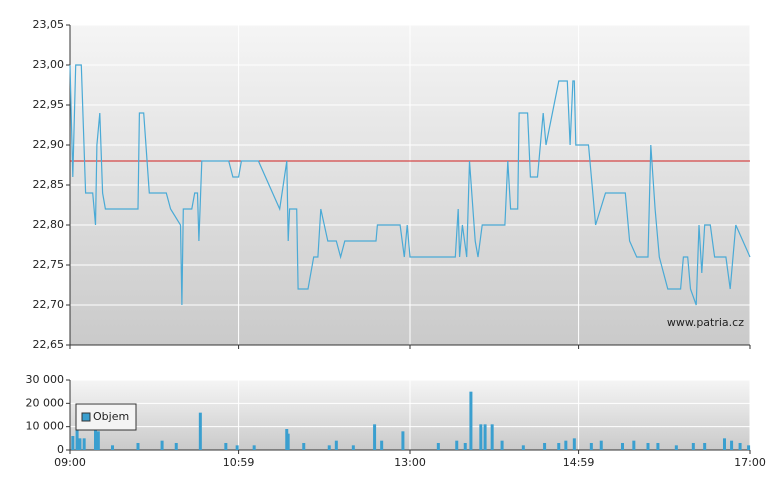  Describe the element at coordinates (49, 64) in the screenshot. I see `y-tick-label: 23,00` at that location.